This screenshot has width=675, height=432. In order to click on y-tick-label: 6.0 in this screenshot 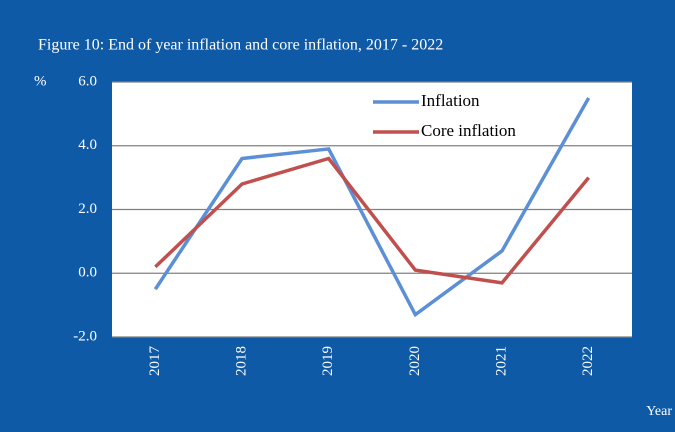, I will do `click(87, 81)`.